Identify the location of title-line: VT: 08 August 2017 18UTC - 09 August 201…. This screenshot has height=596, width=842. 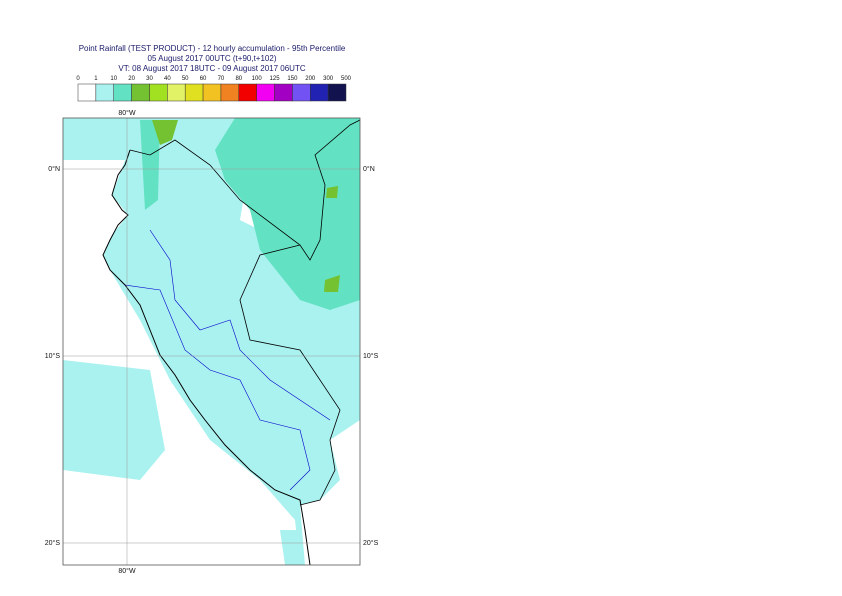
(211, 68).